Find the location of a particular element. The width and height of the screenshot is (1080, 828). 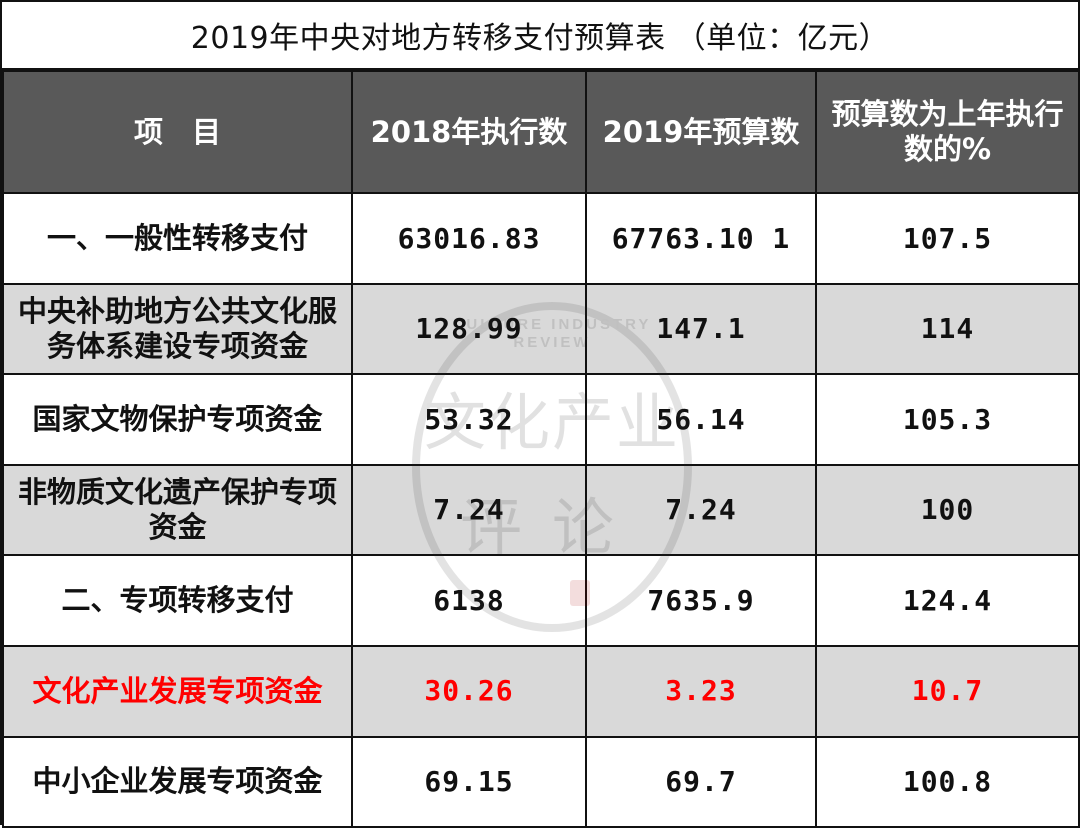

row-percent: 114 is located at coordinates (947, 329).